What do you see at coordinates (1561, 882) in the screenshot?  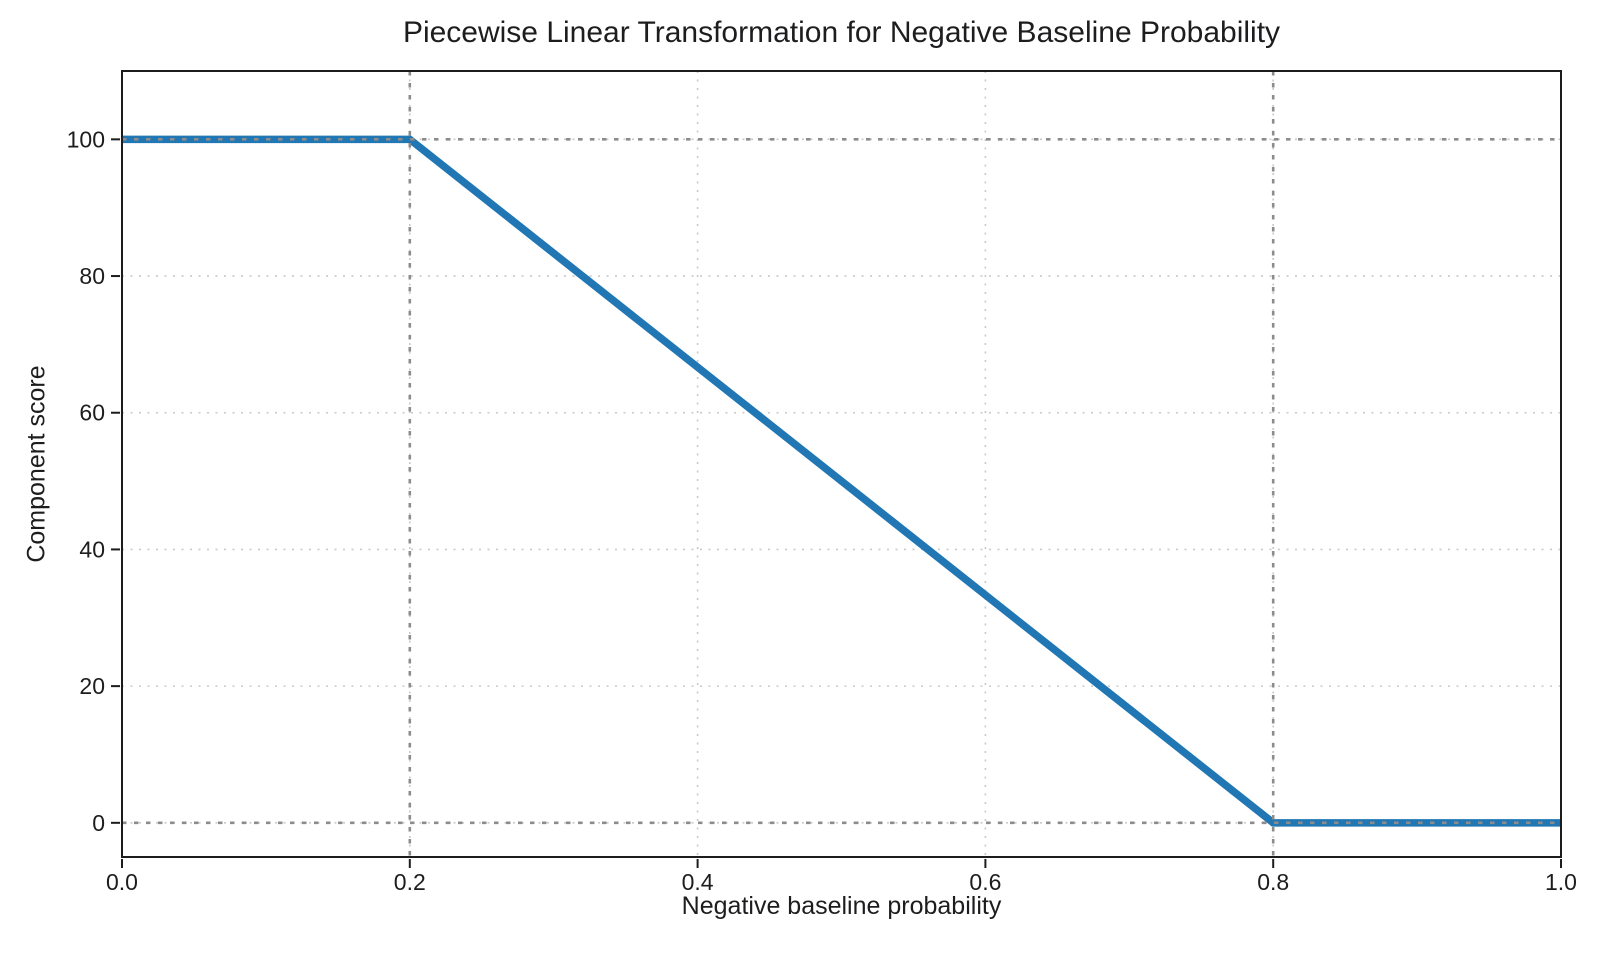 I see `x-tick-label: 1.0` at bounding box center [1561, 882].